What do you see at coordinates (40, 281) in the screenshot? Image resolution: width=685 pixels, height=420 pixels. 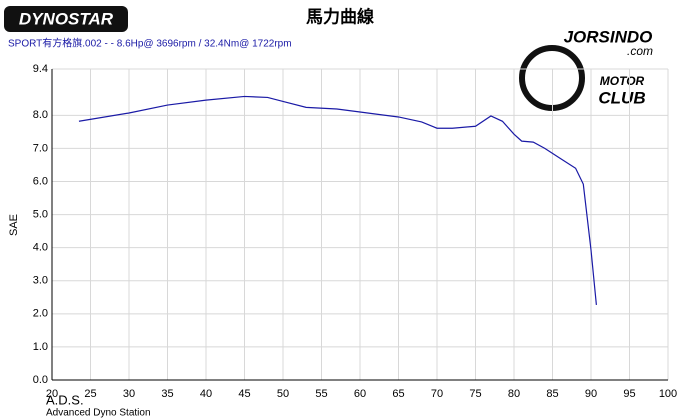 I see `y-tick-label: 3.0` at bounding box center [40, 281].